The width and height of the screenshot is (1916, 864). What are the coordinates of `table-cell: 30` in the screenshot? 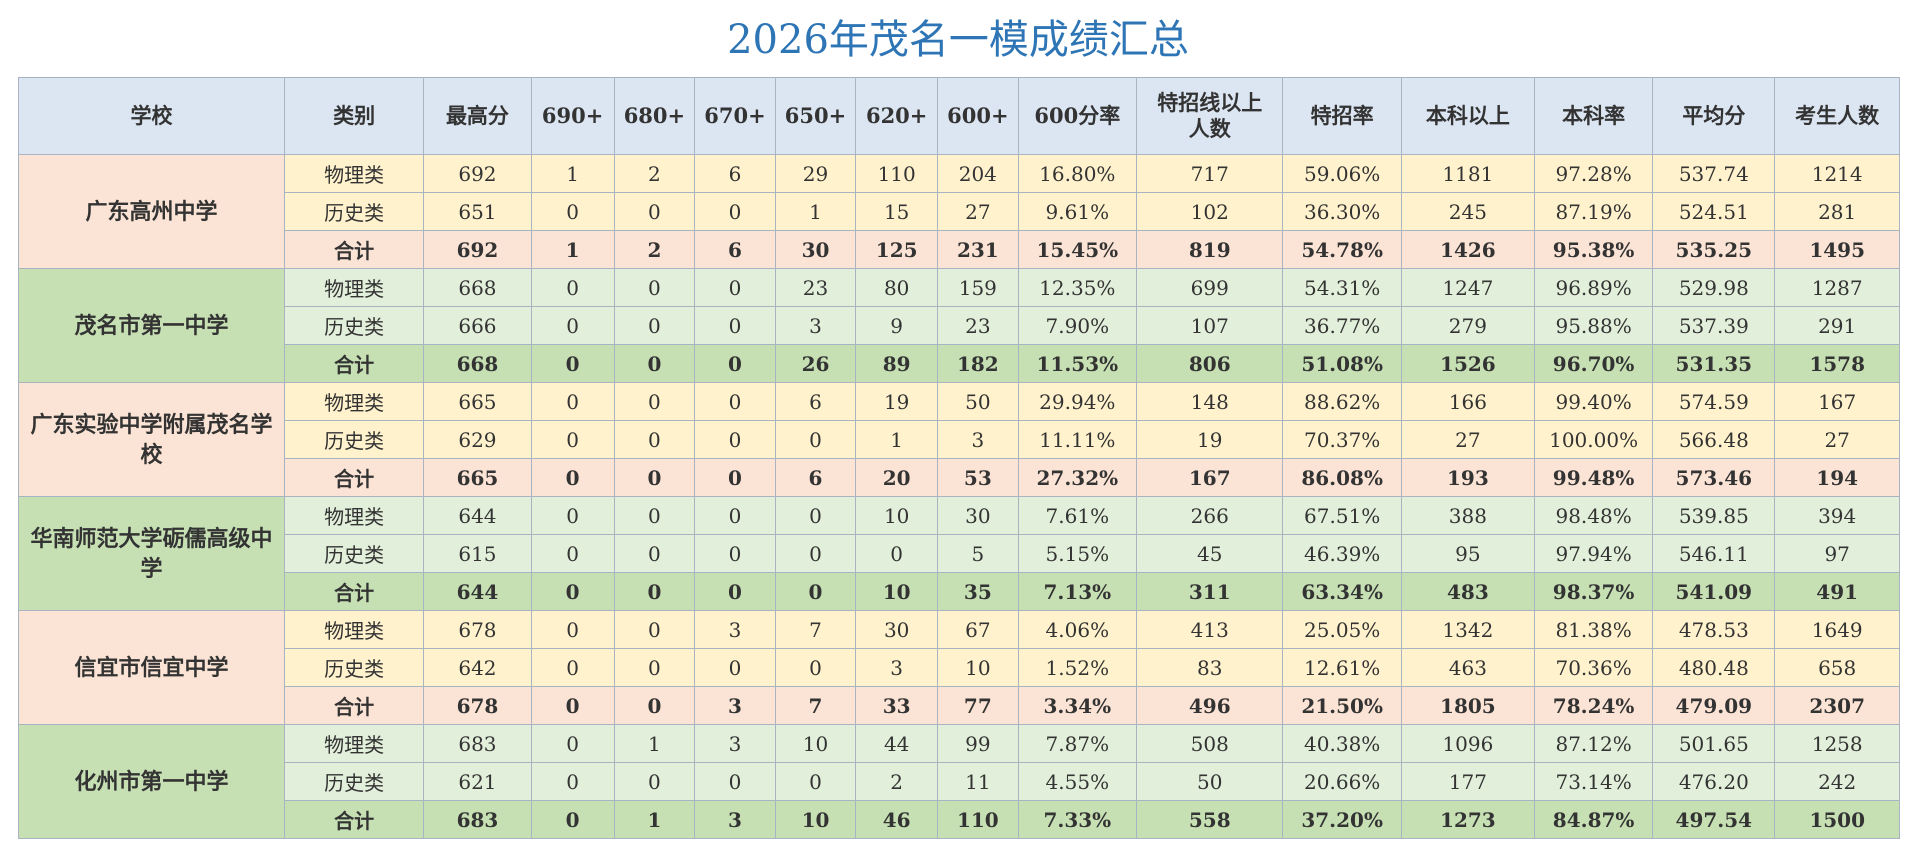 It's located at (815, 249).